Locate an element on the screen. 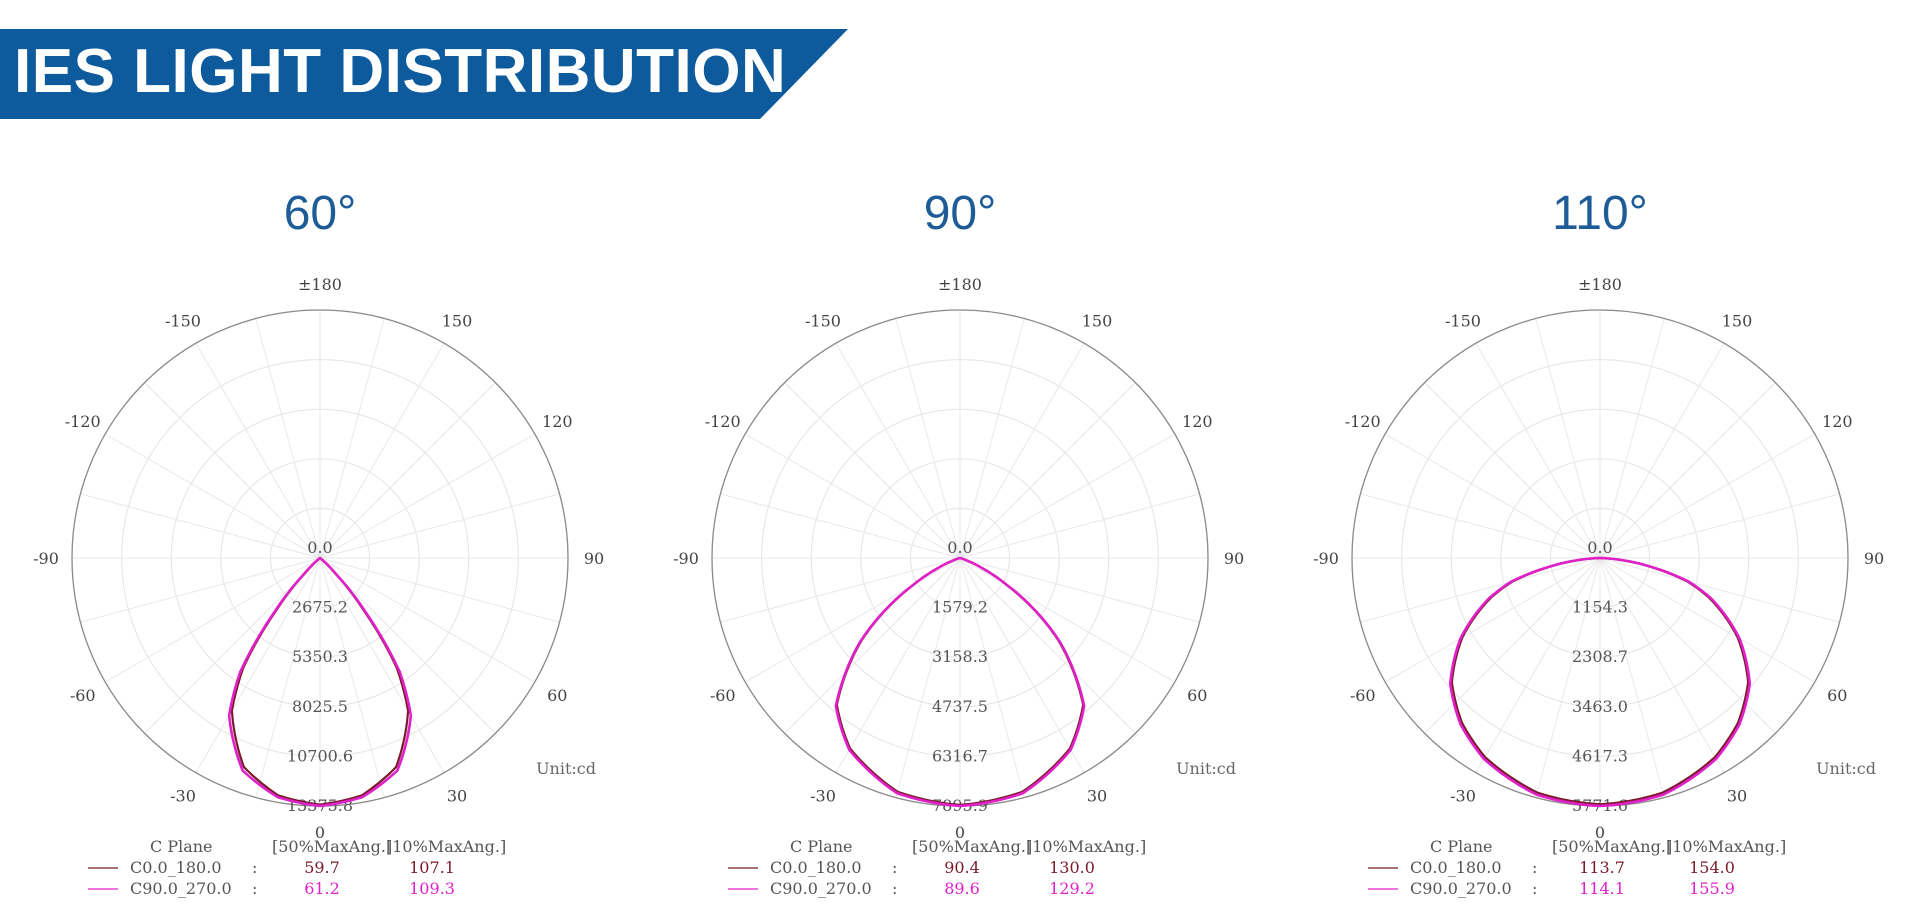 This screenshot has width=1920, height=922. legend-header: [50%MaxAng.] is located at coordinates (332, 846).